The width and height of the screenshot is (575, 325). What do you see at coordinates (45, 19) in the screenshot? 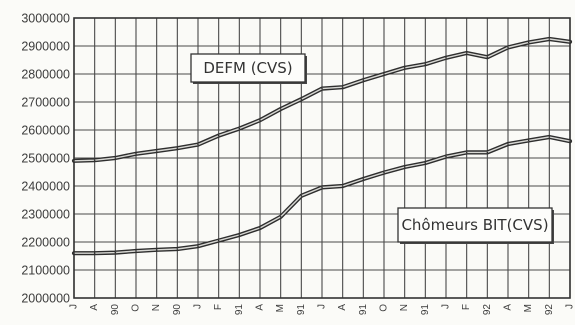
I see `y-tick-label: 3000000` at bounding box center [45, 19].